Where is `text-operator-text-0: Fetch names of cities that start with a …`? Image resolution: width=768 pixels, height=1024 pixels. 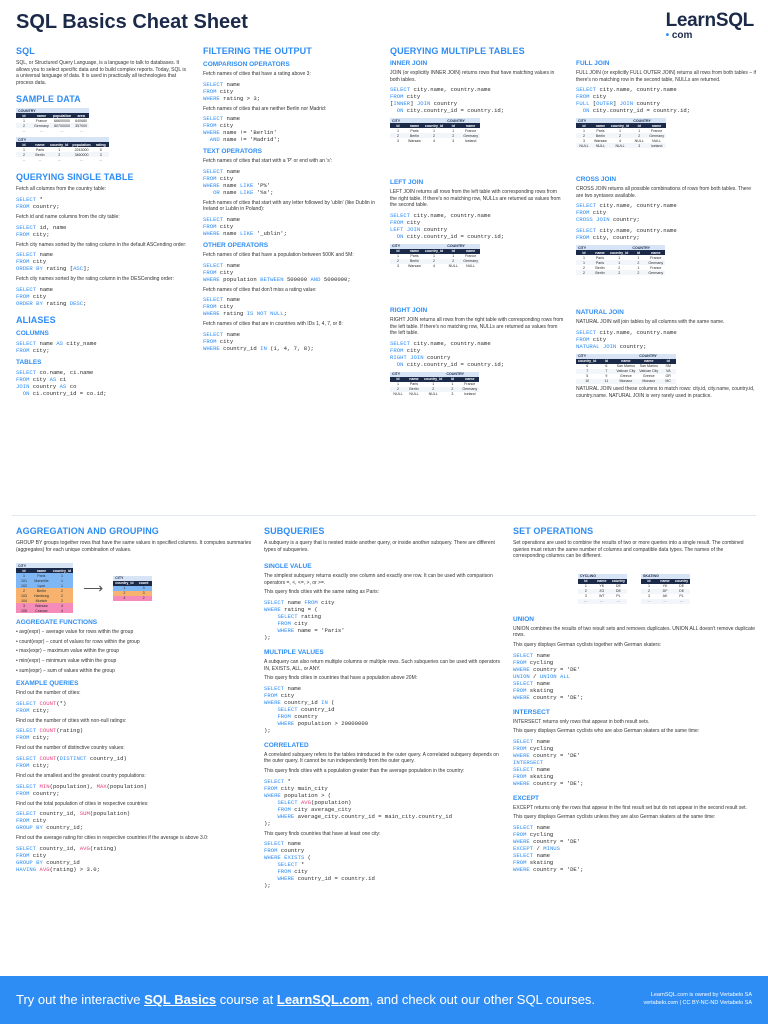
text-operator-text-0: Fetch names of cities that start with a … is located at coordinates (268, 161).